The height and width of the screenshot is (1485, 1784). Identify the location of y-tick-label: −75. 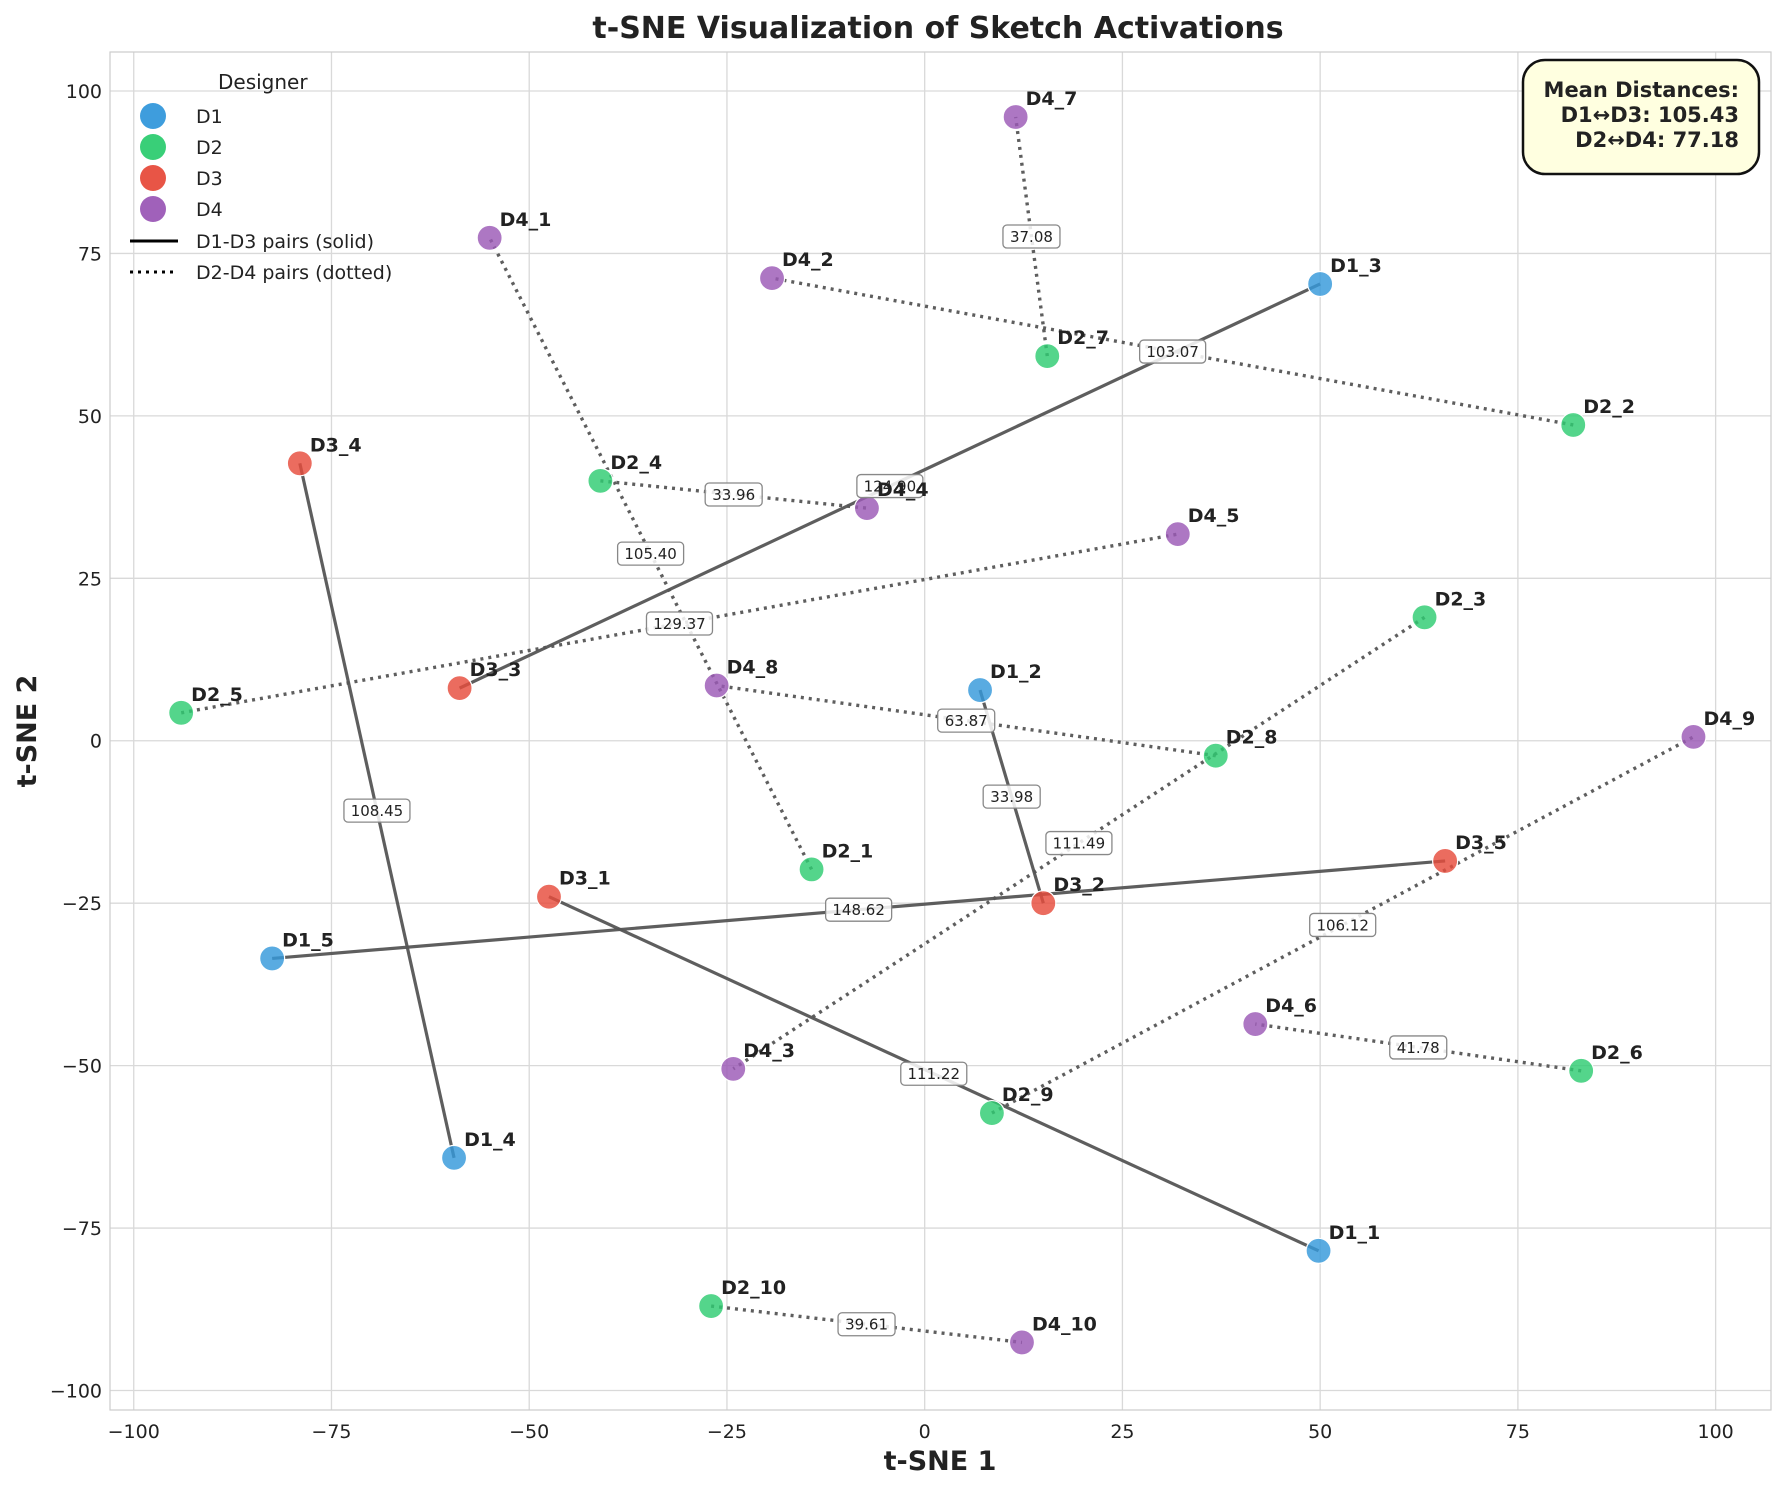
(82, 1229).